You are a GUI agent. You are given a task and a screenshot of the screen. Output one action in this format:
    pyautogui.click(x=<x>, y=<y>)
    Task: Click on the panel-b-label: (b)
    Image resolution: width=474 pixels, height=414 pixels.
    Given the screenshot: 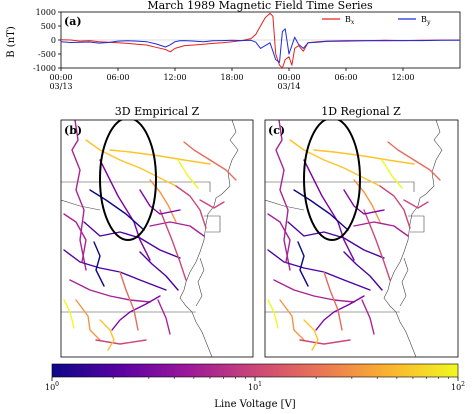 What is the action you would take?
    pyautogui.click(x=73, y=130)
    